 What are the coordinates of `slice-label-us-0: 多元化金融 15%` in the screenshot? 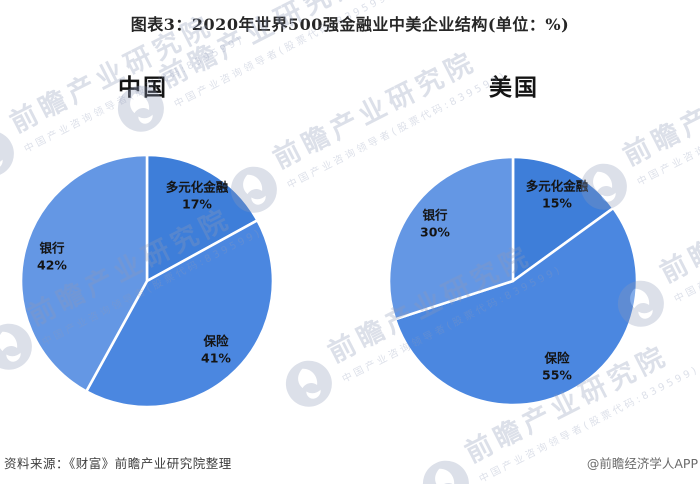 It's located at (557, 195).